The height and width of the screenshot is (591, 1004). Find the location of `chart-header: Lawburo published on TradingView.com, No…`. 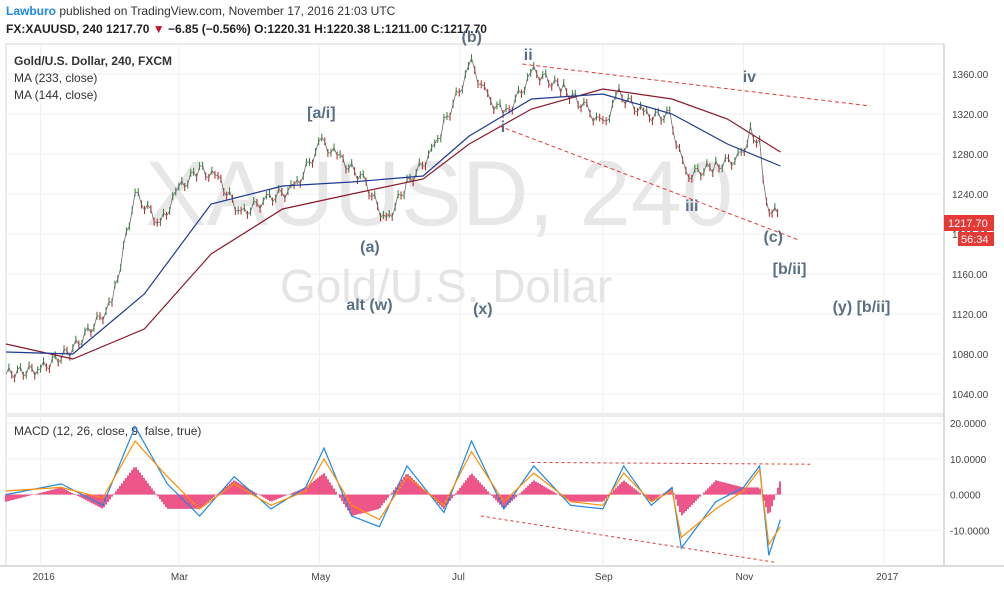

chart-header: Lawburo published on TradingView.com, No… is located at coordinates (502, 21).